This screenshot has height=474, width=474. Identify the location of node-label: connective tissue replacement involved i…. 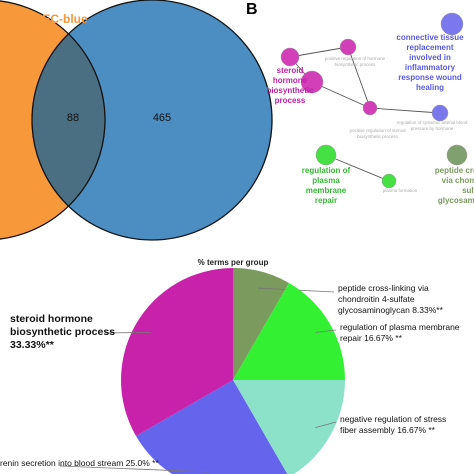
(430, 62).